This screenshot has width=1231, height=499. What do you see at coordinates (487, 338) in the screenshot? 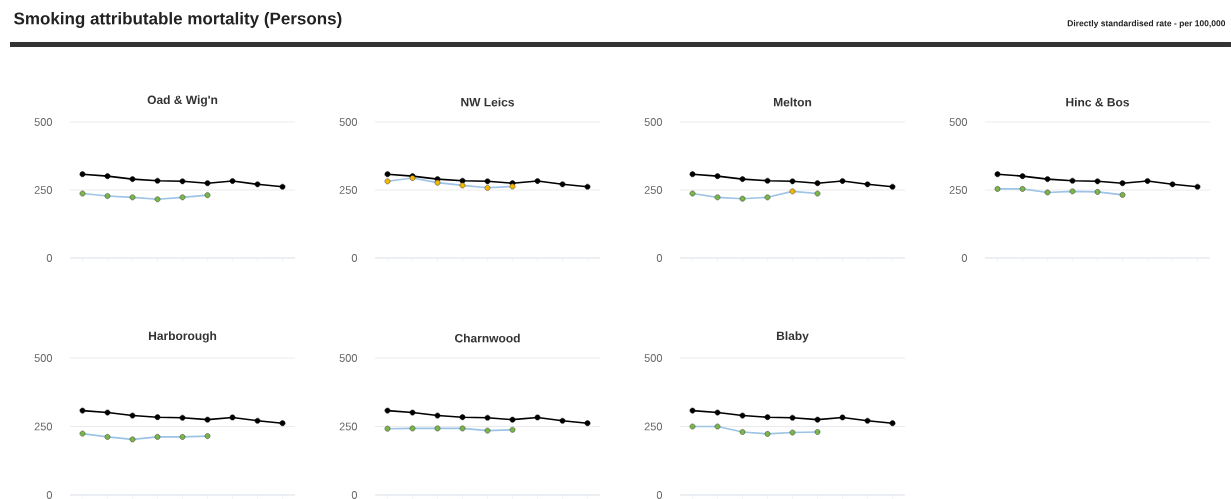
I see `chart-title: Charnwood` at bounding box center [487, 338].